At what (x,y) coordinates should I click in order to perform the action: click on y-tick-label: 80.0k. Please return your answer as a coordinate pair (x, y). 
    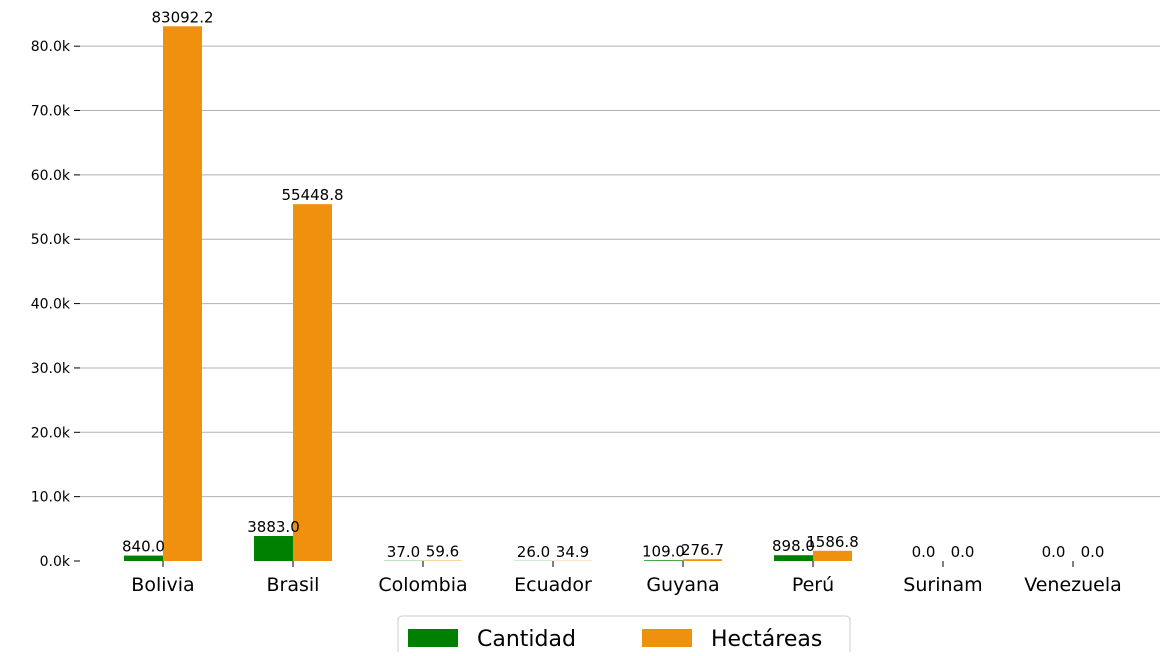
    Looking at the image, I should click on (51, 47).